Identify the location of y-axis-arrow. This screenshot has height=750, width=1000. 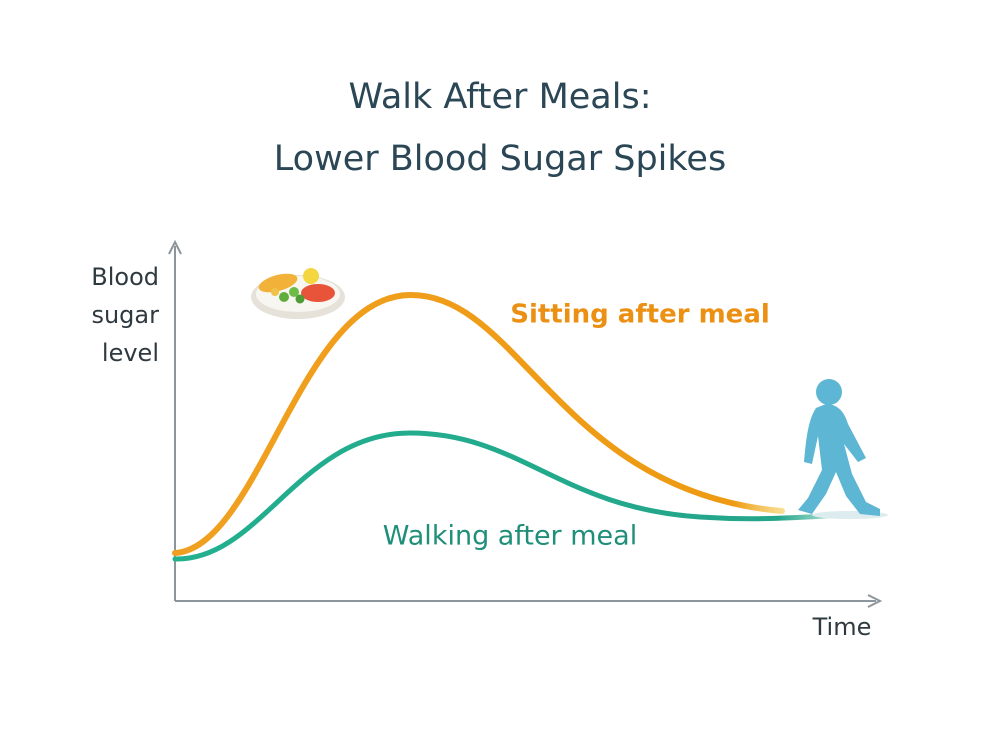
(175, 247).